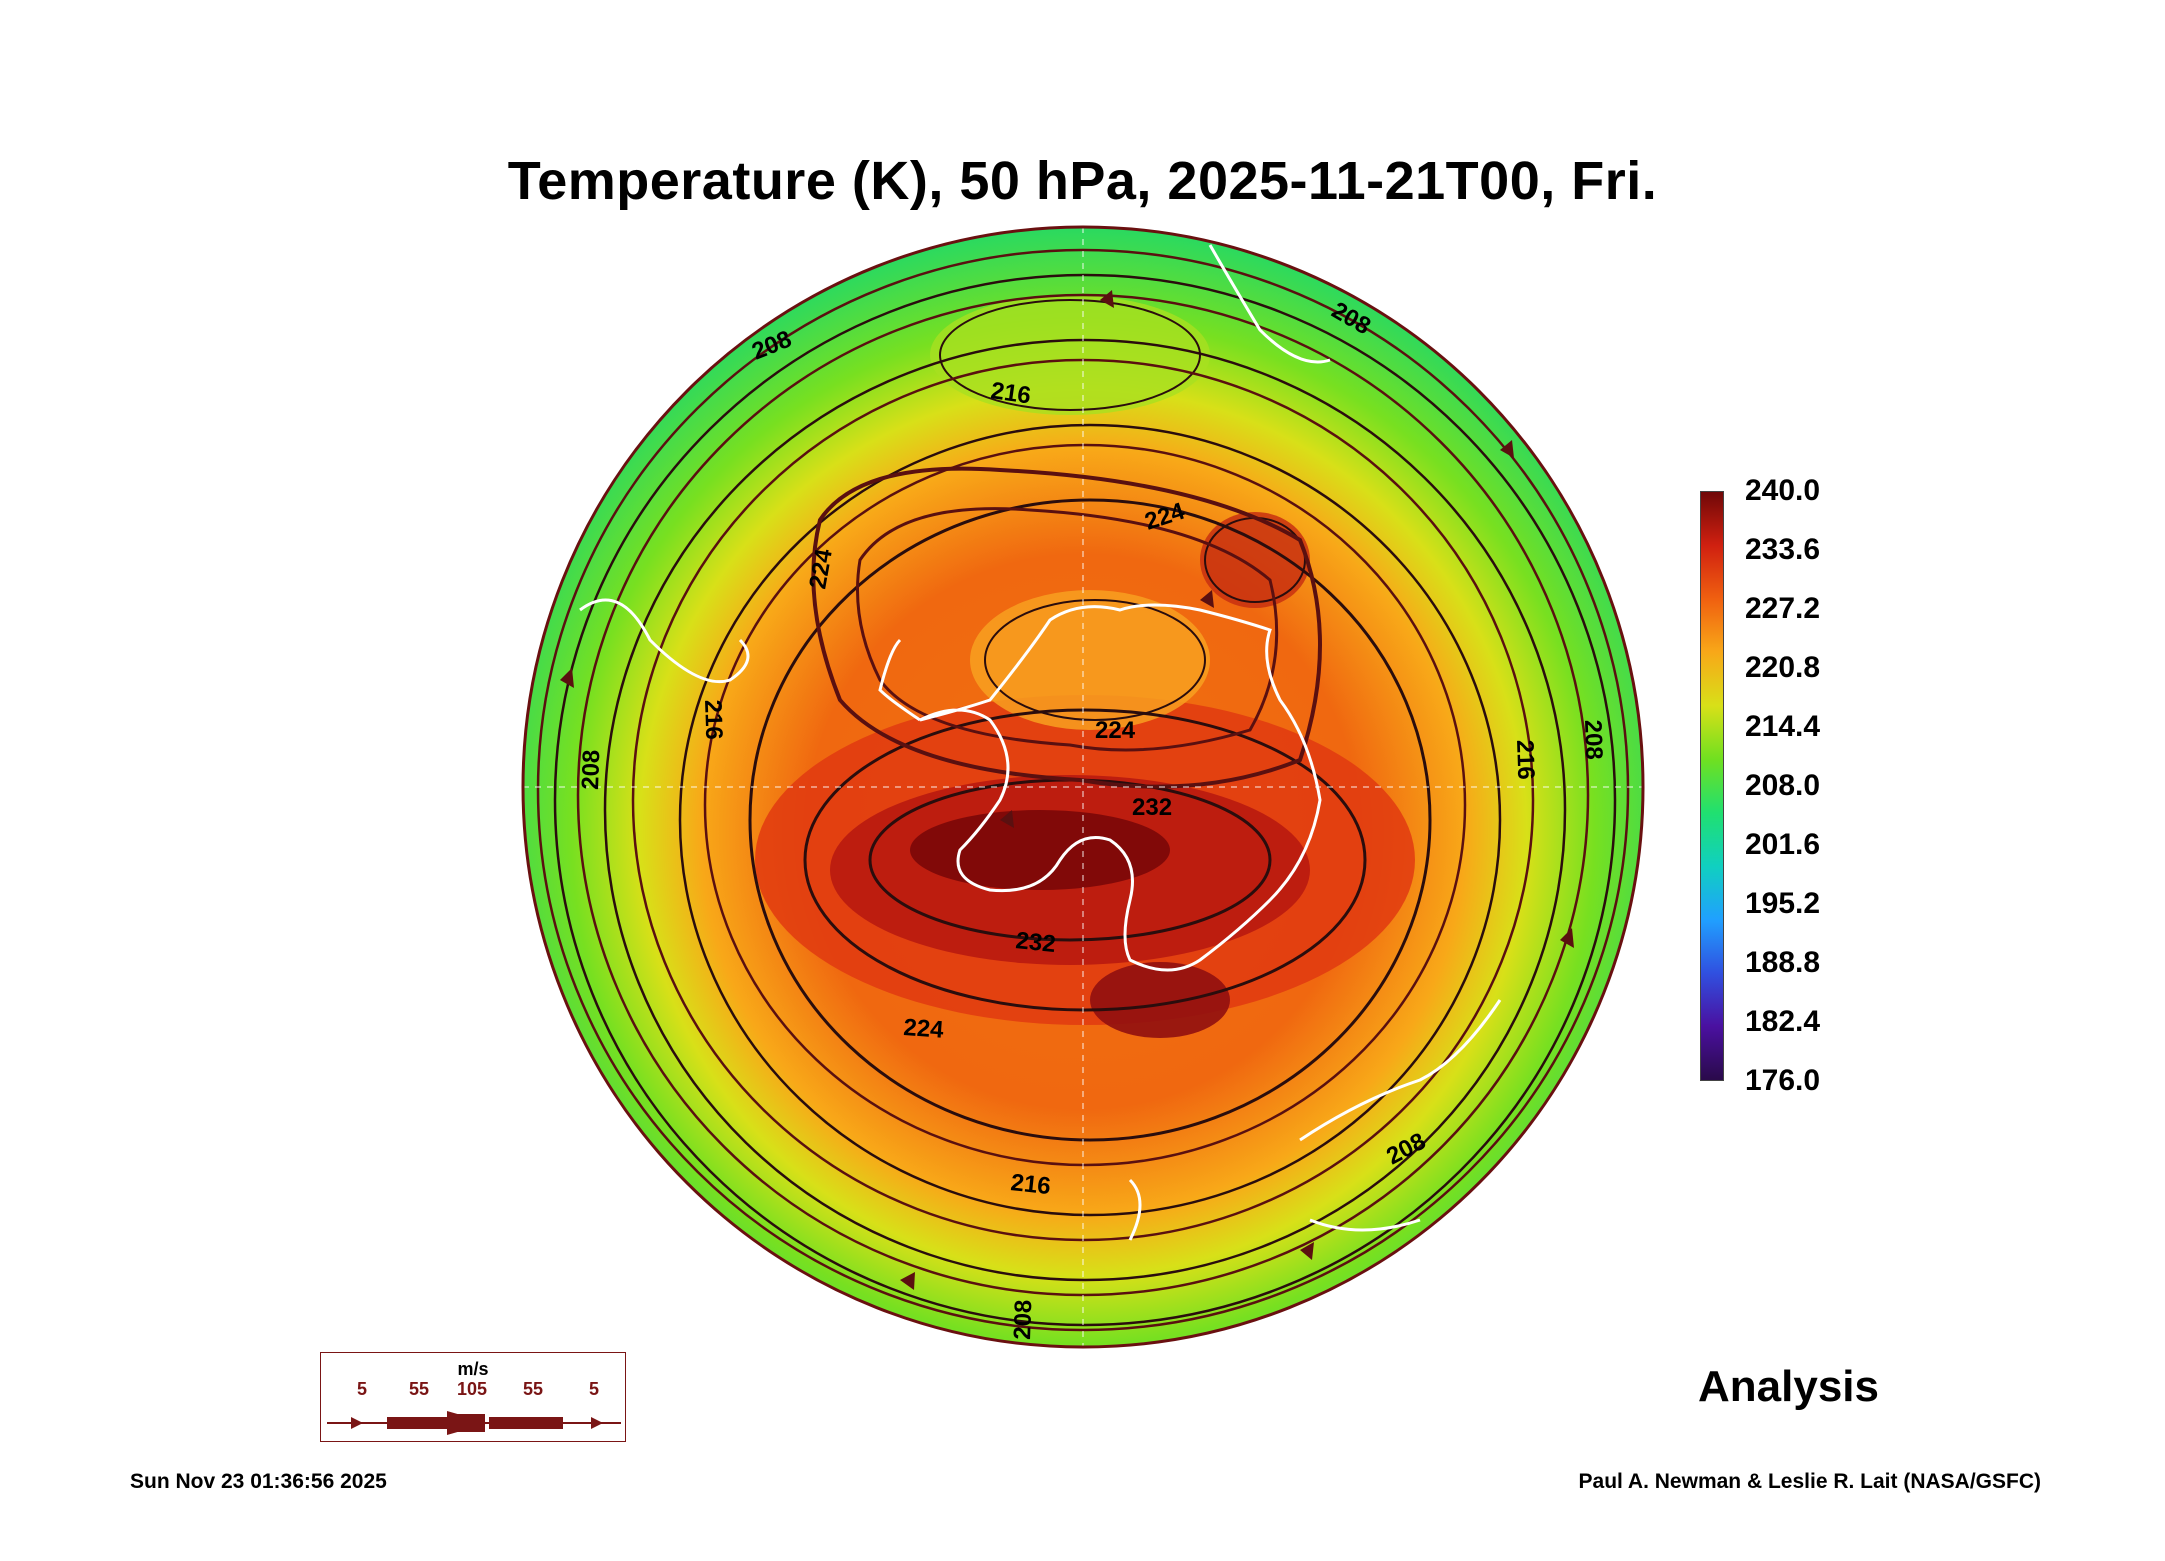  I want to click on colorbar-tick-label: 182.4, so click(1783, 1021).